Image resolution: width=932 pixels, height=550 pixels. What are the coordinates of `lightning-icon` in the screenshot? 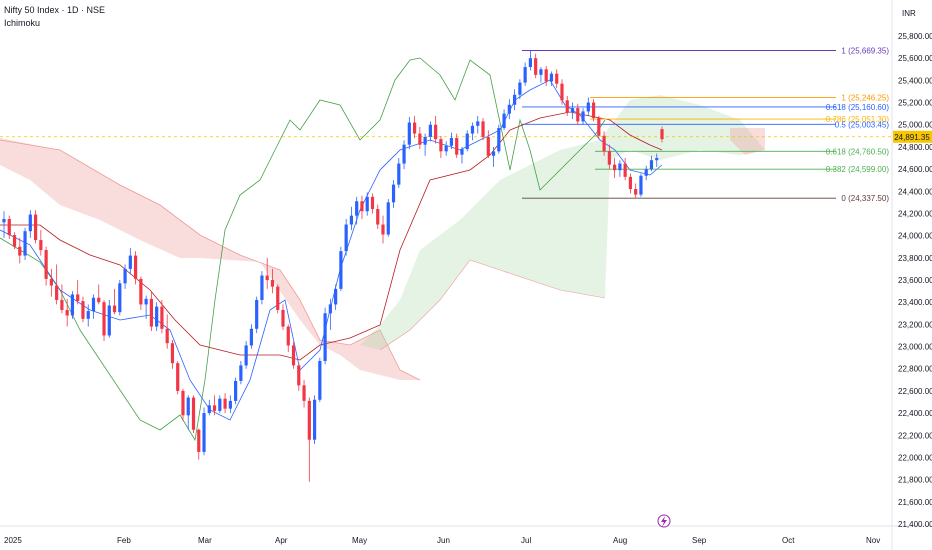 It's located at (664, 521).